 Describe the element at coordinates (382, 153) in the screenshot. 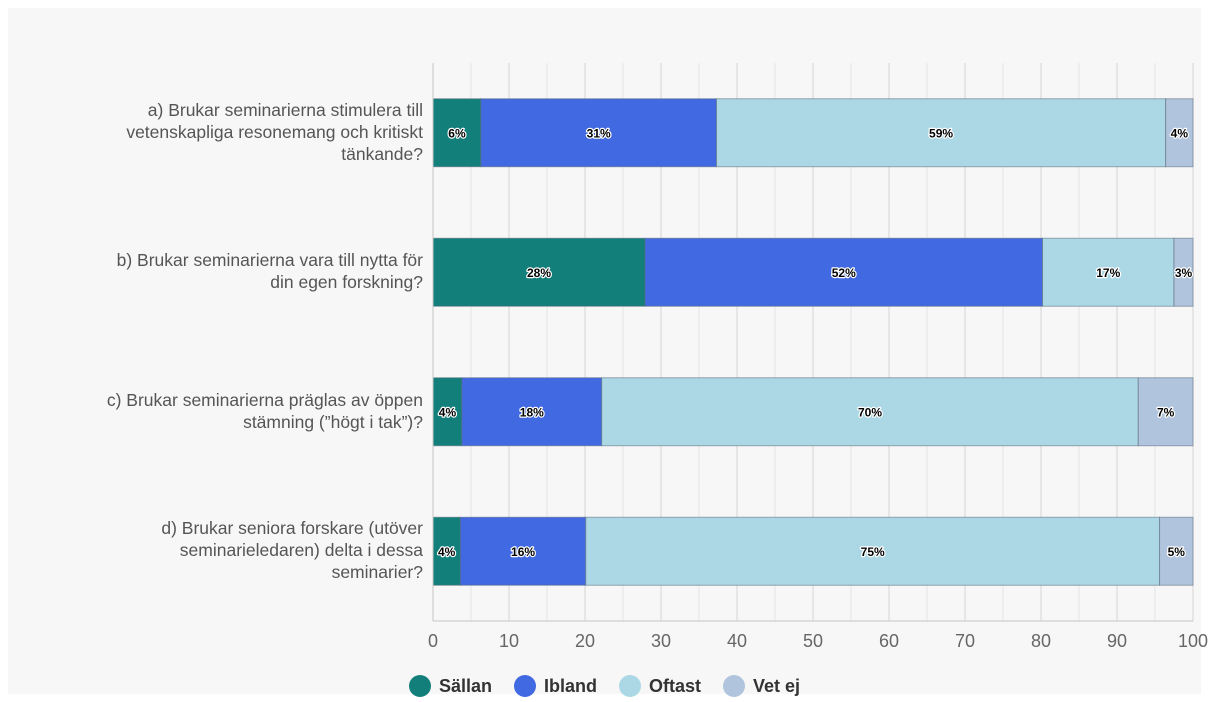

I see `category-label-line: tänkande?` at that location.